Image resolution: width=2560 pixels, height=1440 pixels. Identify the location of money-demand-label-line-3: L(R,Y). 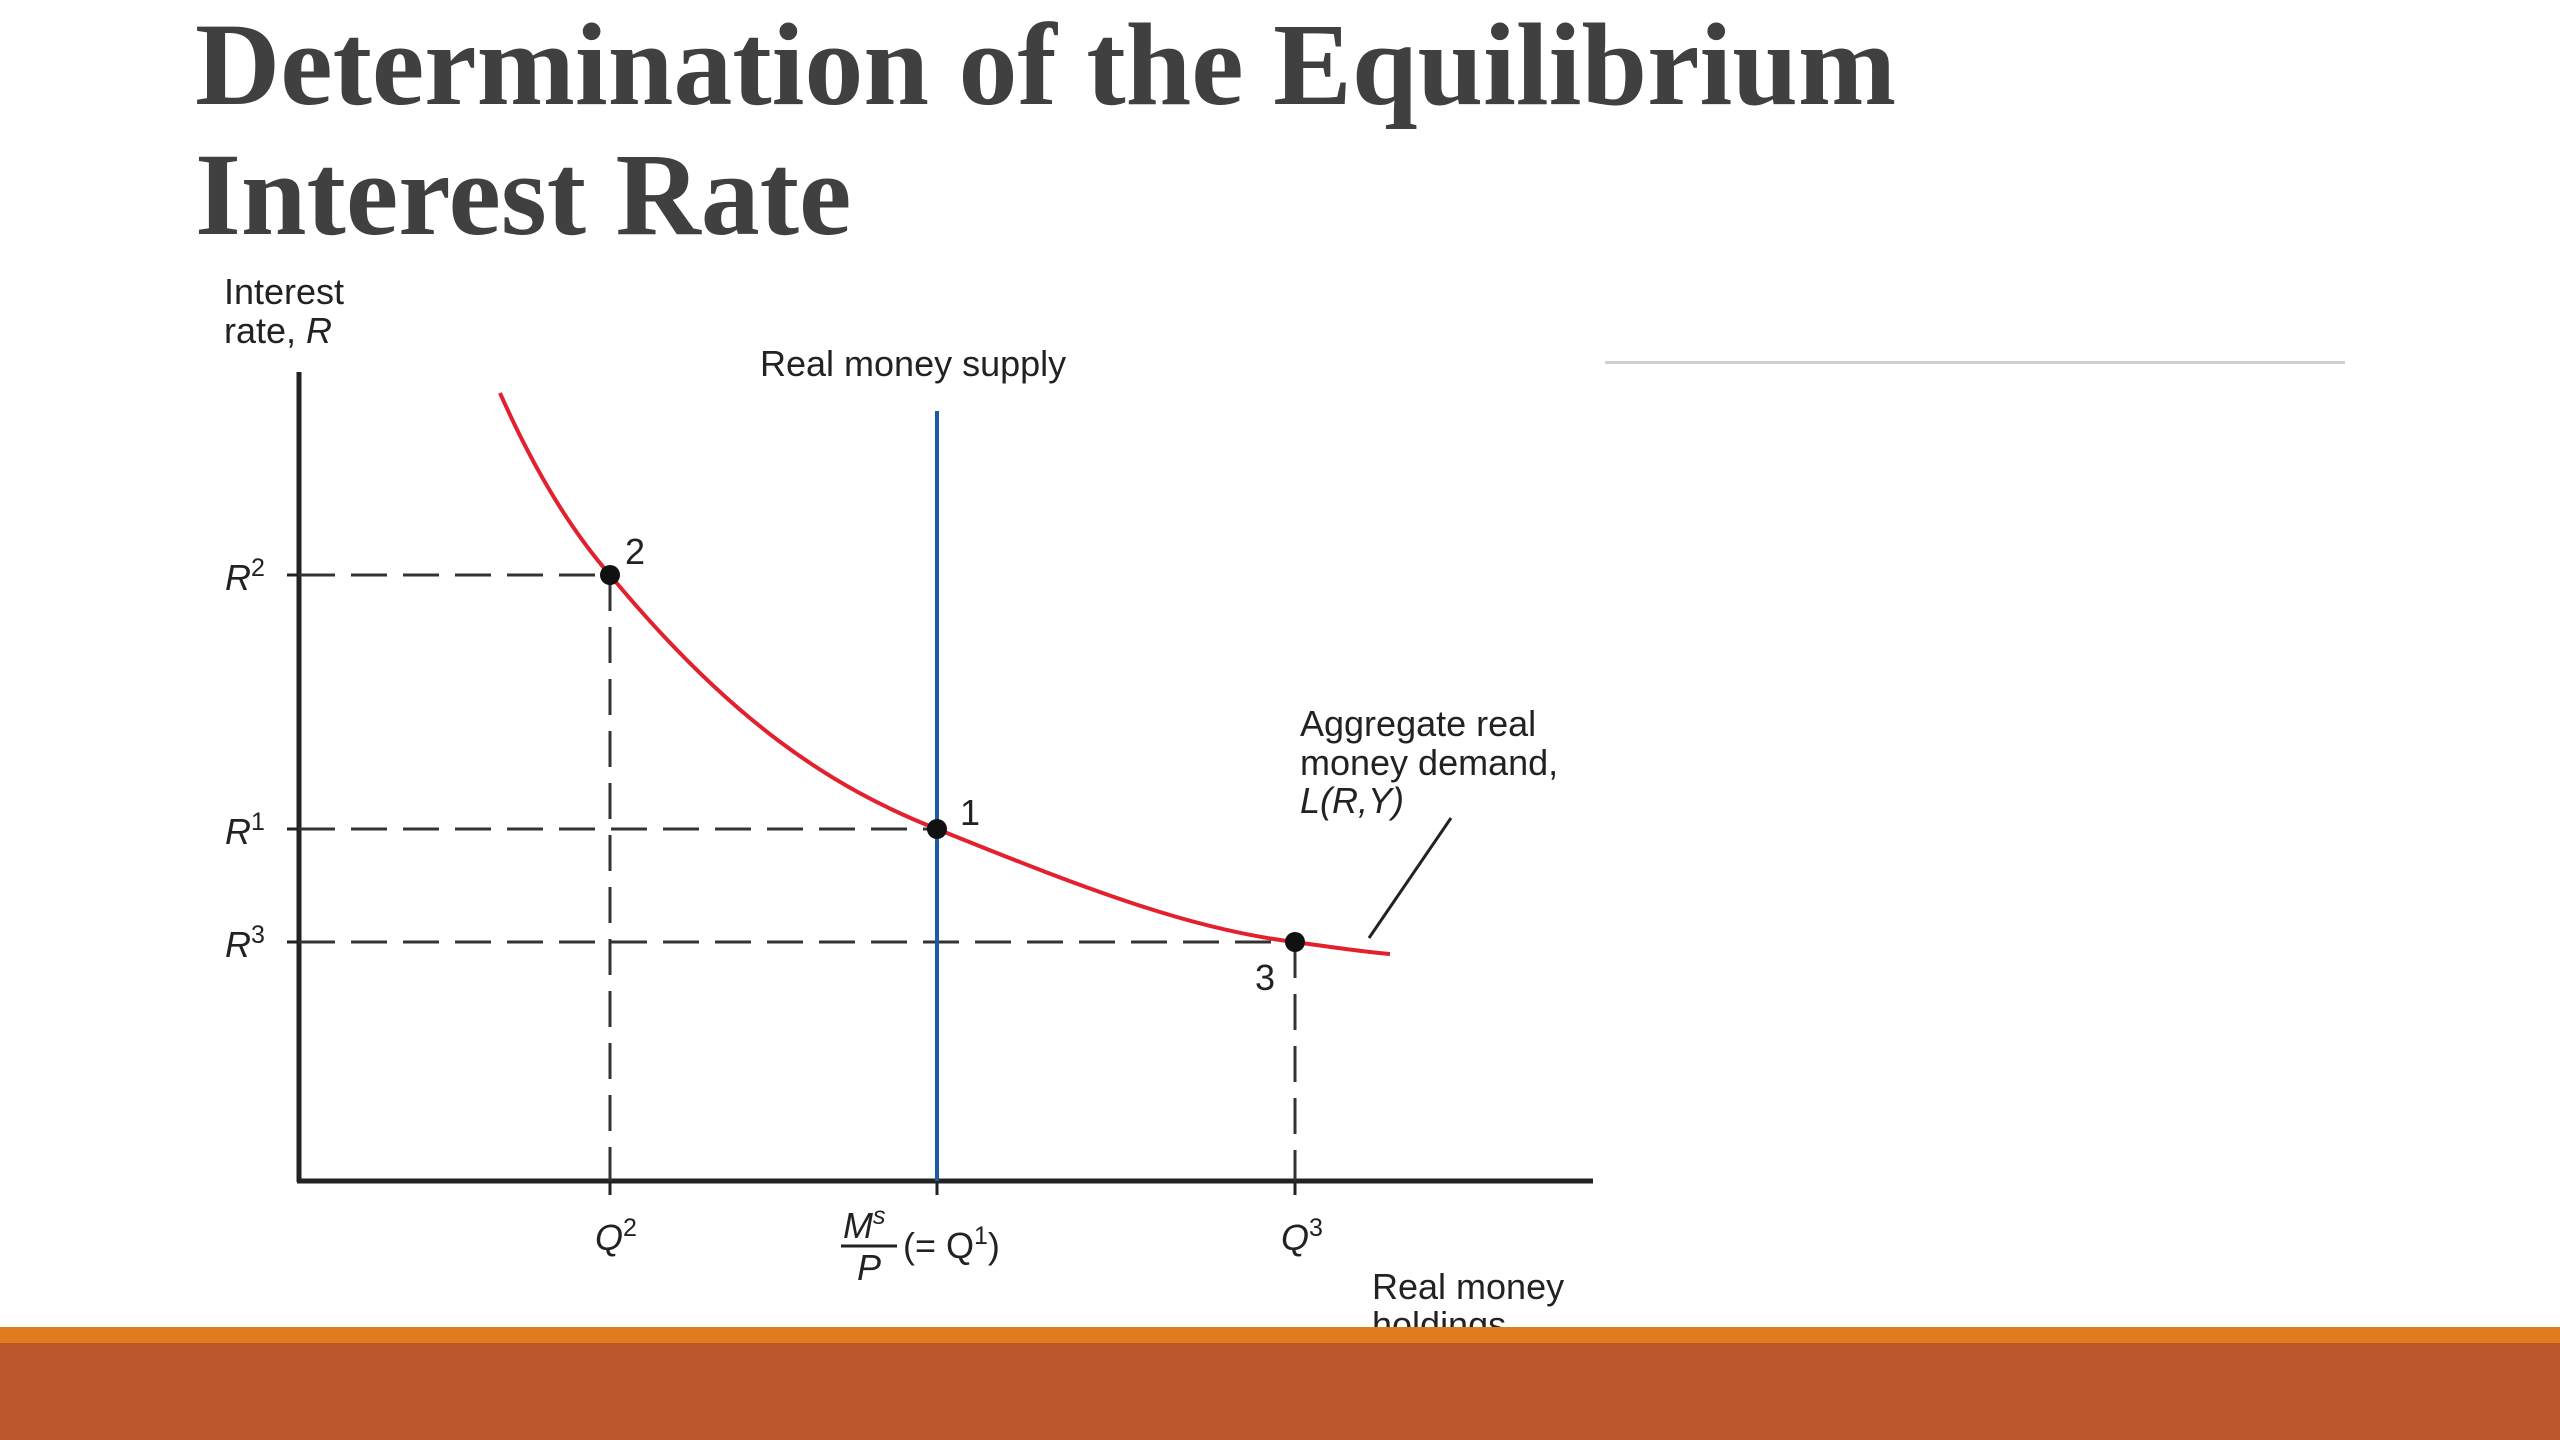
(1352, 800).